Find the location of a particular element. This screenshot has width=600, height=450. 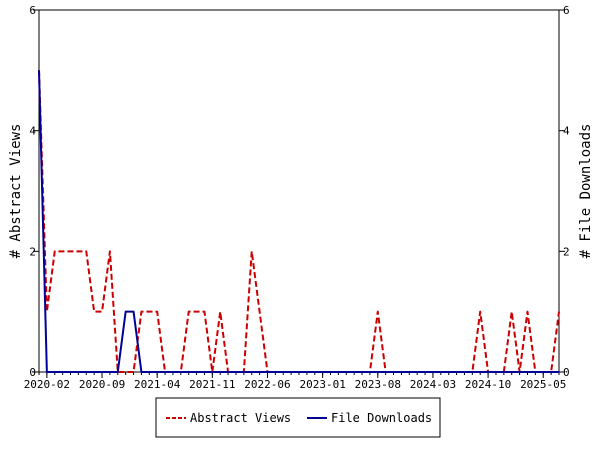

y-right-tick-label: 4 is located at coordinates (566, 131).